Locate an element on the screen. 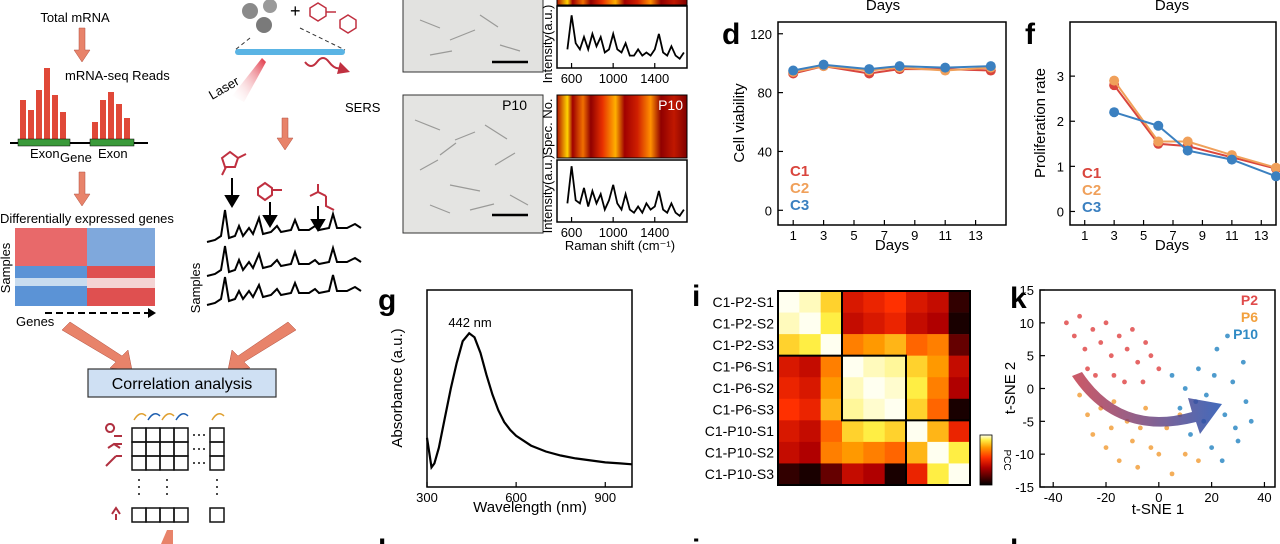 This screenshot has height=544, width=1280. micrograph is located at coordinates (473, 36).